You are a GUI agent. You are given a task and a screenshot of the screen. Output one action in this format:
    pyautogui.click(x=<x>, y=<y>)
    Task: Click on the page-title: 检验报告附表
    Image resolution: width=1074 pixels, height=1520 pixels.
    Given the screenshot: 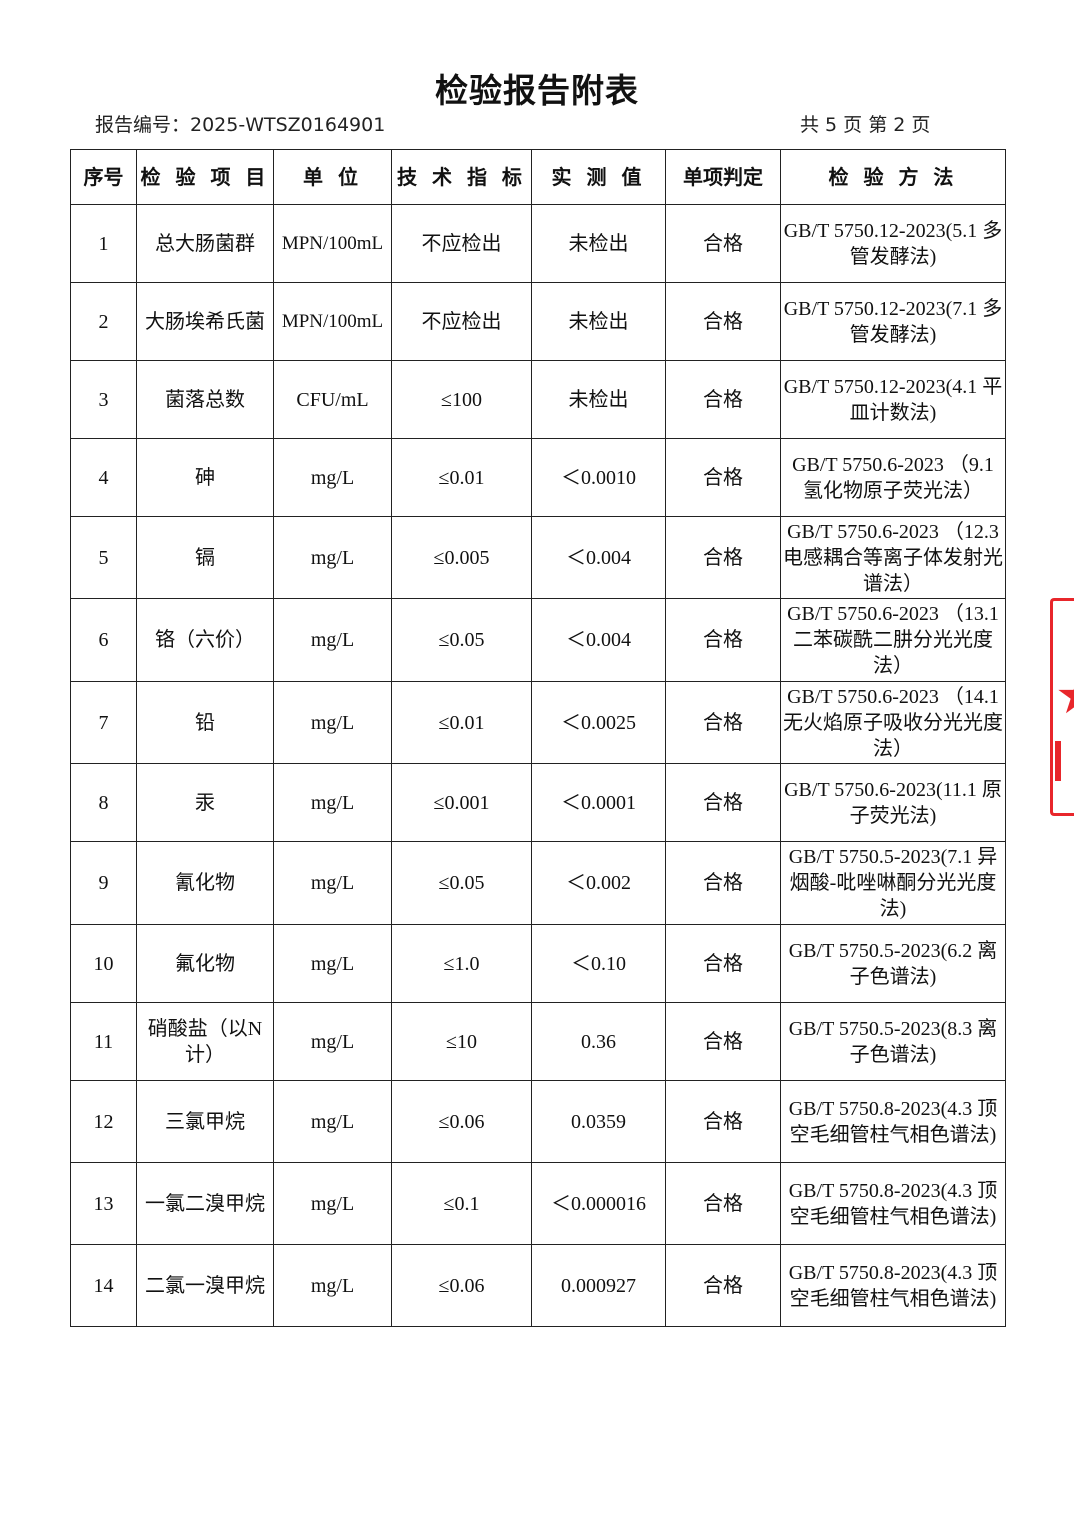 What is the action you would take?
    pyautogui.click(x=537, y=90)
    